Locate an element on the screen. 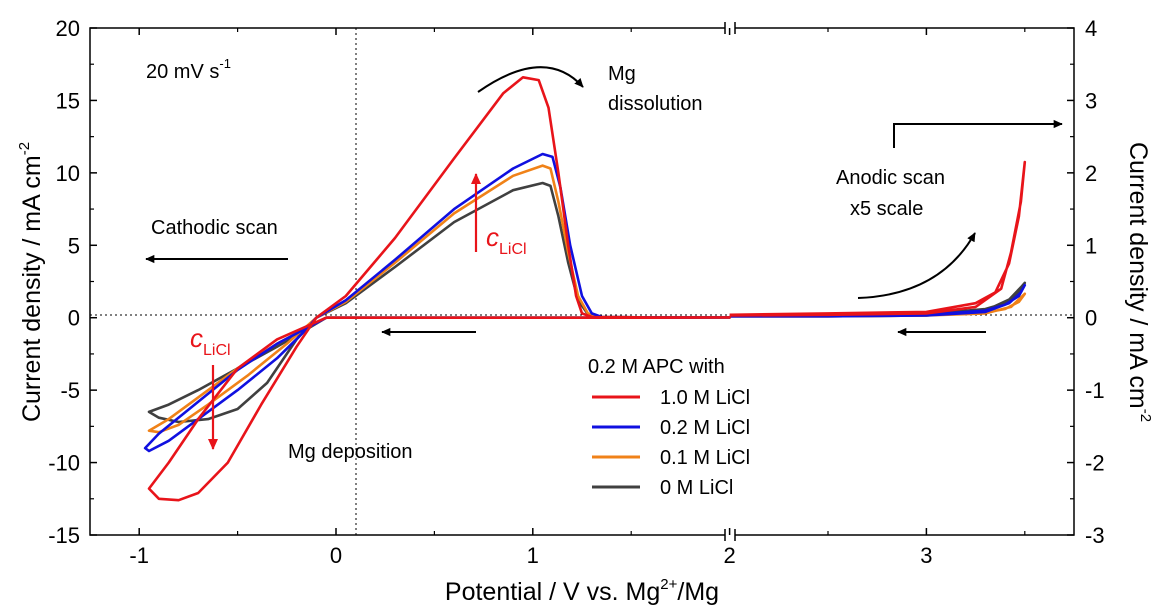 The image size is (1160, 610). x-tick-label: 3 is located at coordinates (926, 555).